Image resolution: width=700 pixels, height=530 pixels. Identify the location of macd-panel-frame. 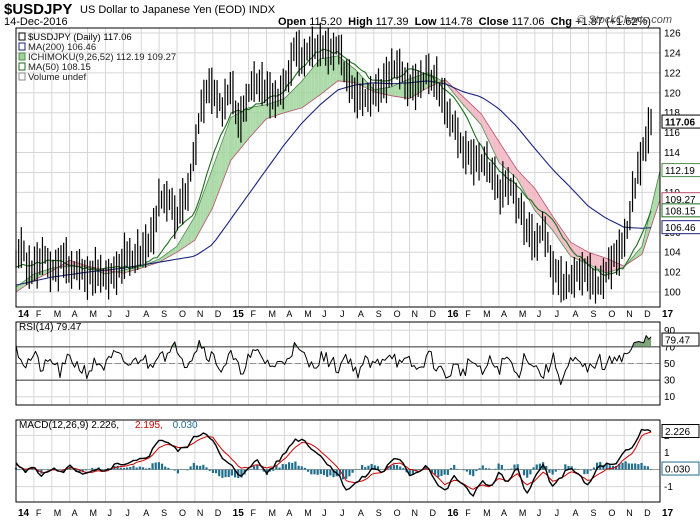
(338, 461).